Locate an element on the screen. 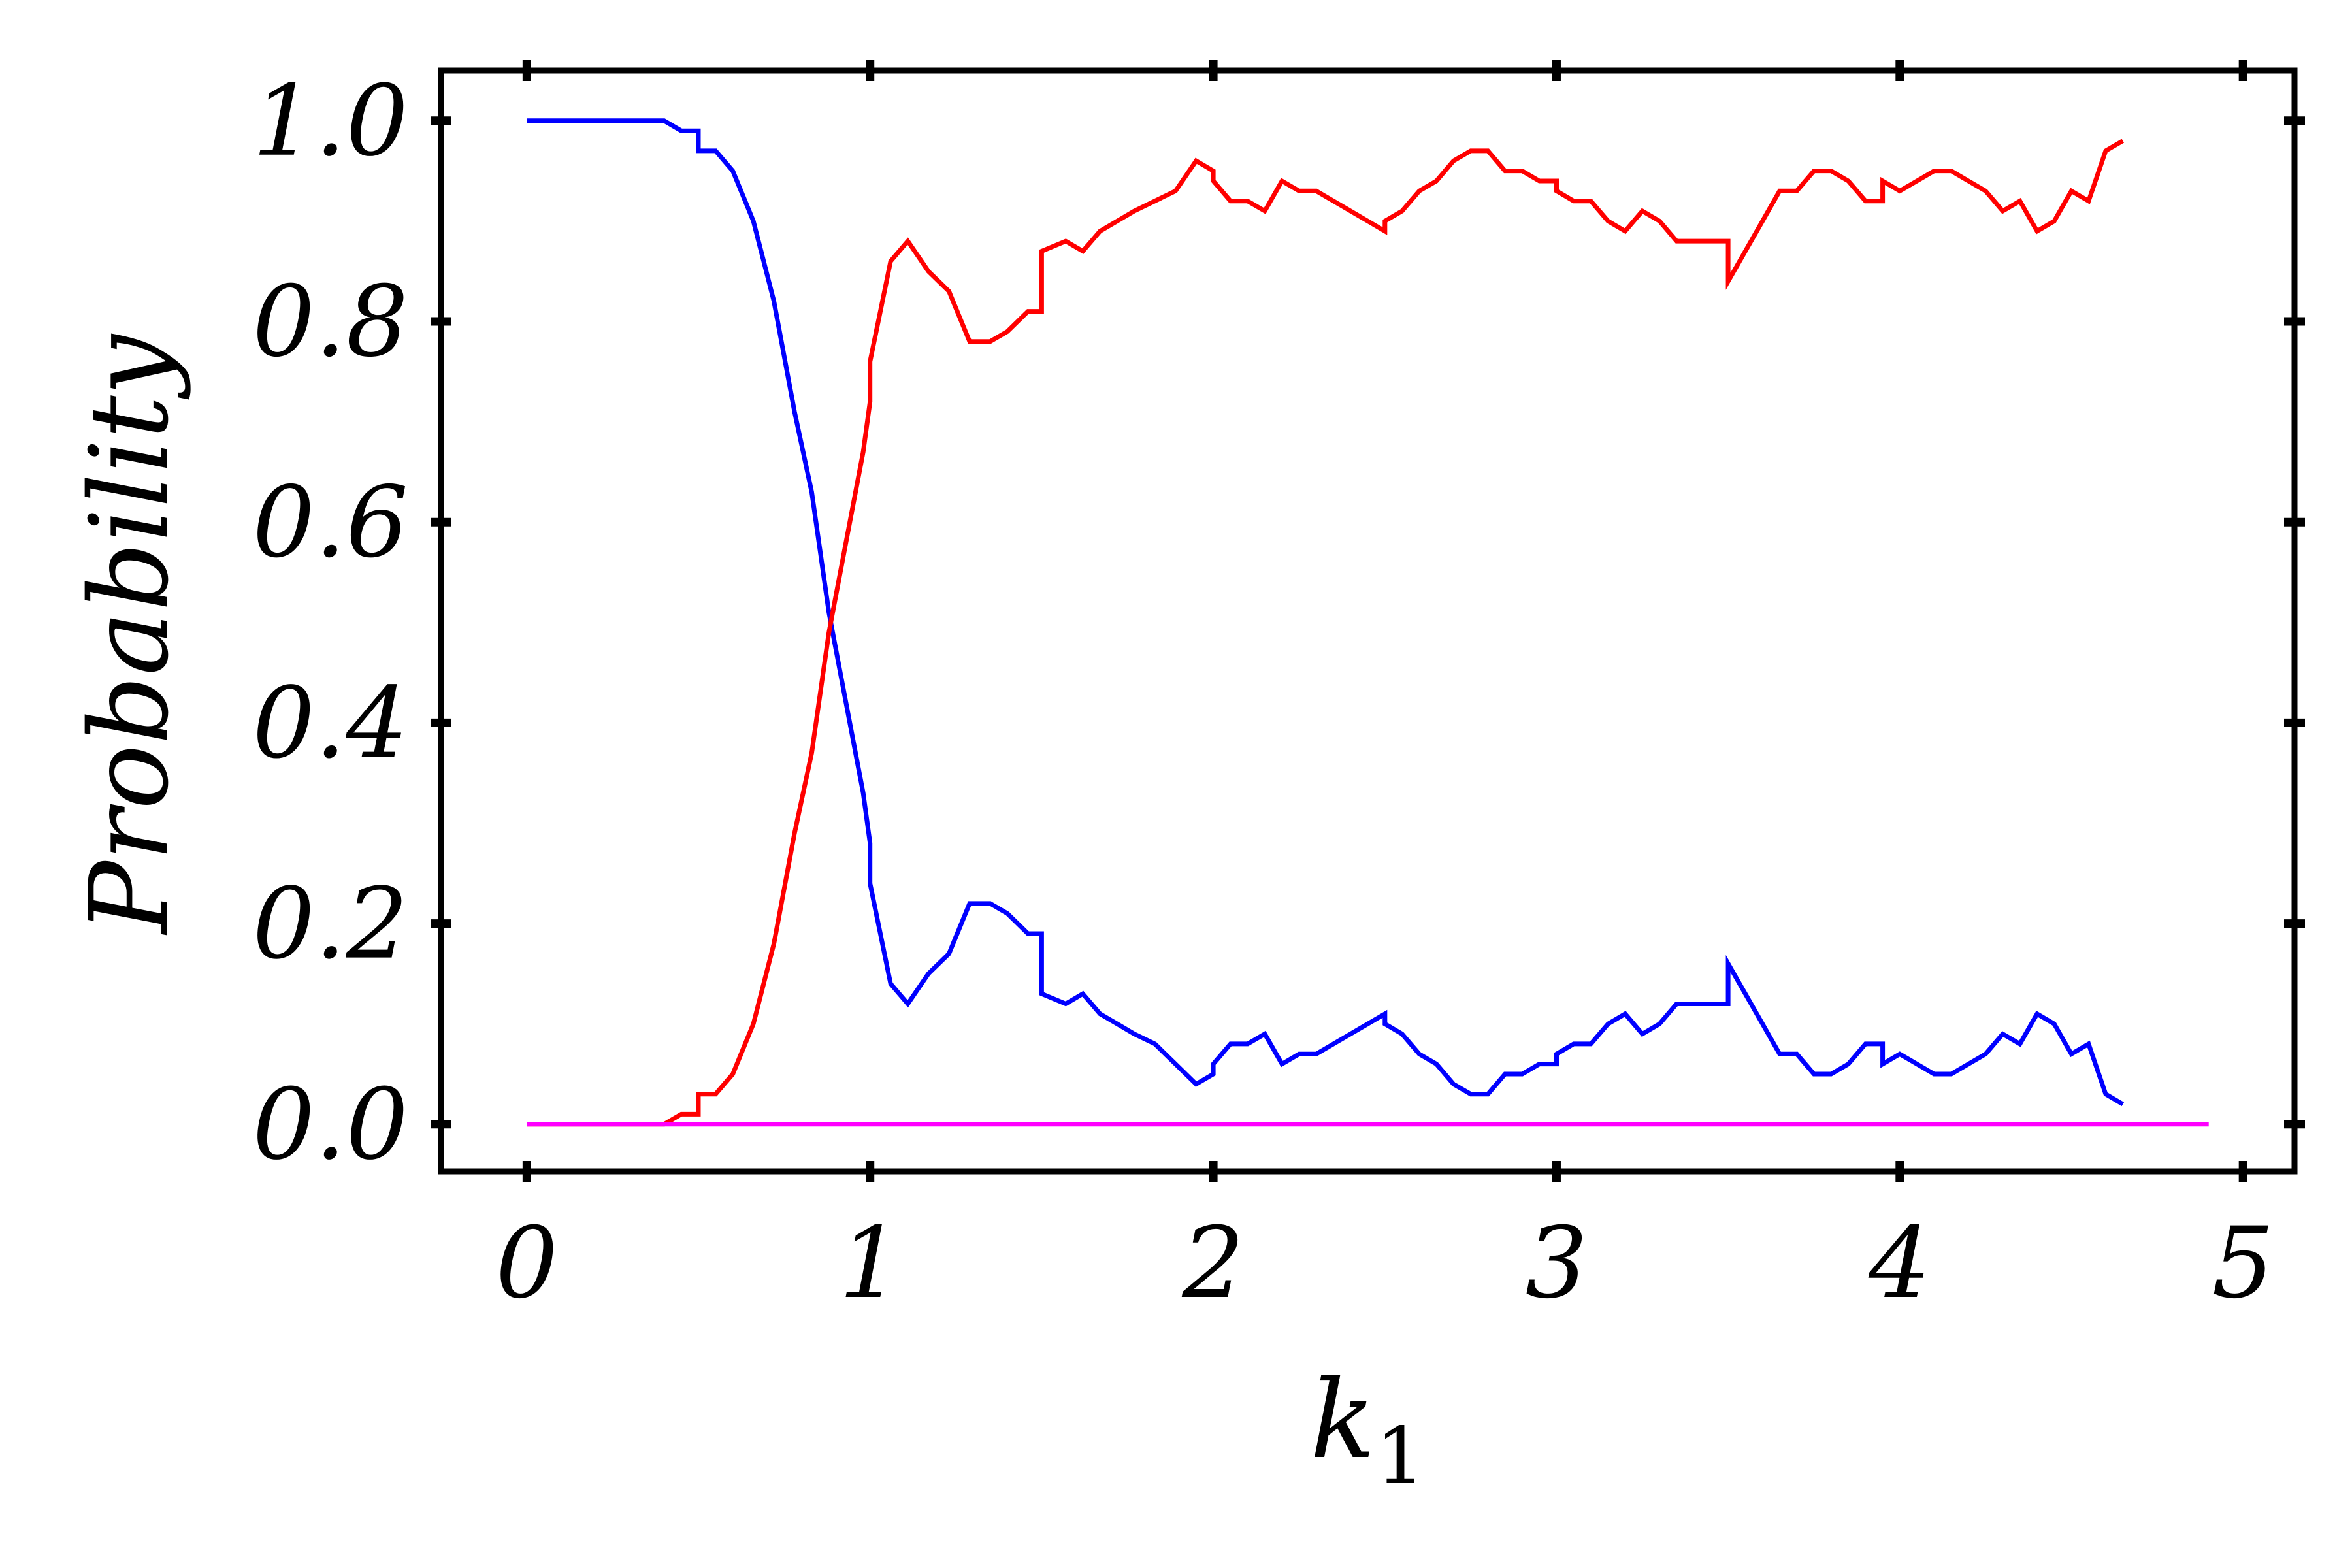 Image resolution: width=2352 pixels, height=1568 pixels. y-tick-label: 0.6 is located at coordinates (330, 523).